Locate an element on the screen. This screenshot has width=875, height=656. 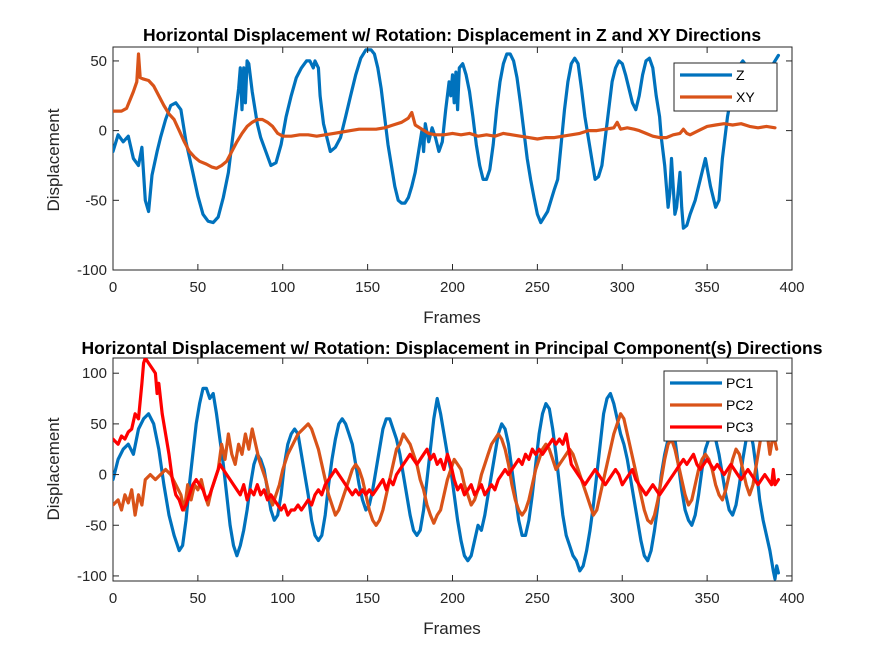
legend-label: PC2 is located at coordinates (739, 405).